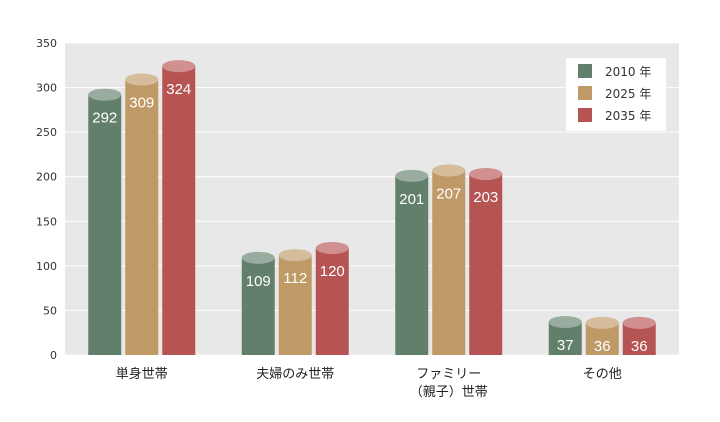 The height and width of the screenshot is (422, 720). What do you see at coordinates (46, 132) in the screenshot?
I see `y-tick-label: 250` at bounding box center [46, 132].